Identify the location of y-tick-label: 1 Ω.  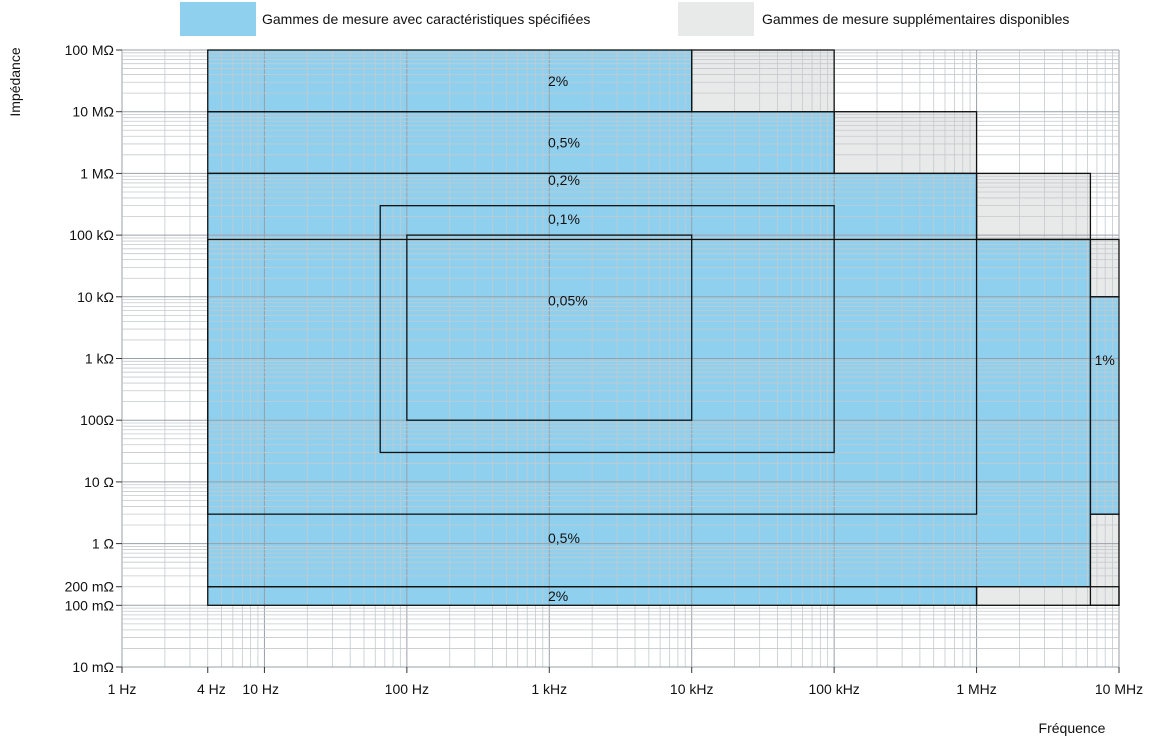
(103, 544).